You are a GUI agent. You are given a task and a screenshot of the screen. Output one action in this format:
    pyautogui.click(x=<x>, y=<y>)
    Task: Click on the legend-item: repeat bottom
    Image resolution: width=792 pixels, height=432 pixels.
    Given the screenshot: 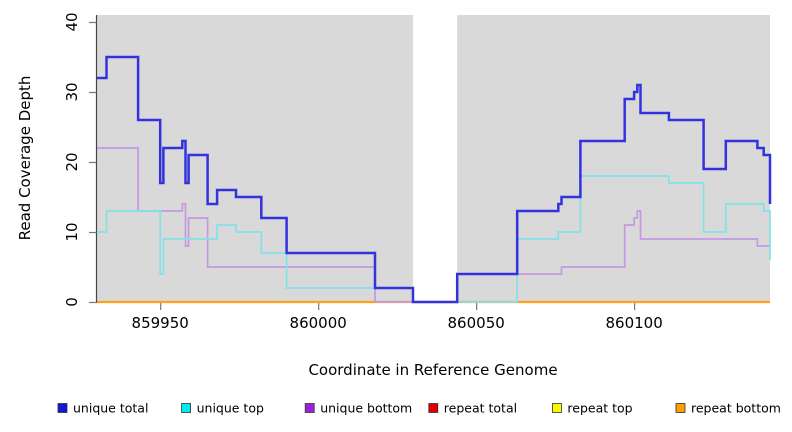 What is the action you would take?
    pyautogui.click(x=728, y=408)
    